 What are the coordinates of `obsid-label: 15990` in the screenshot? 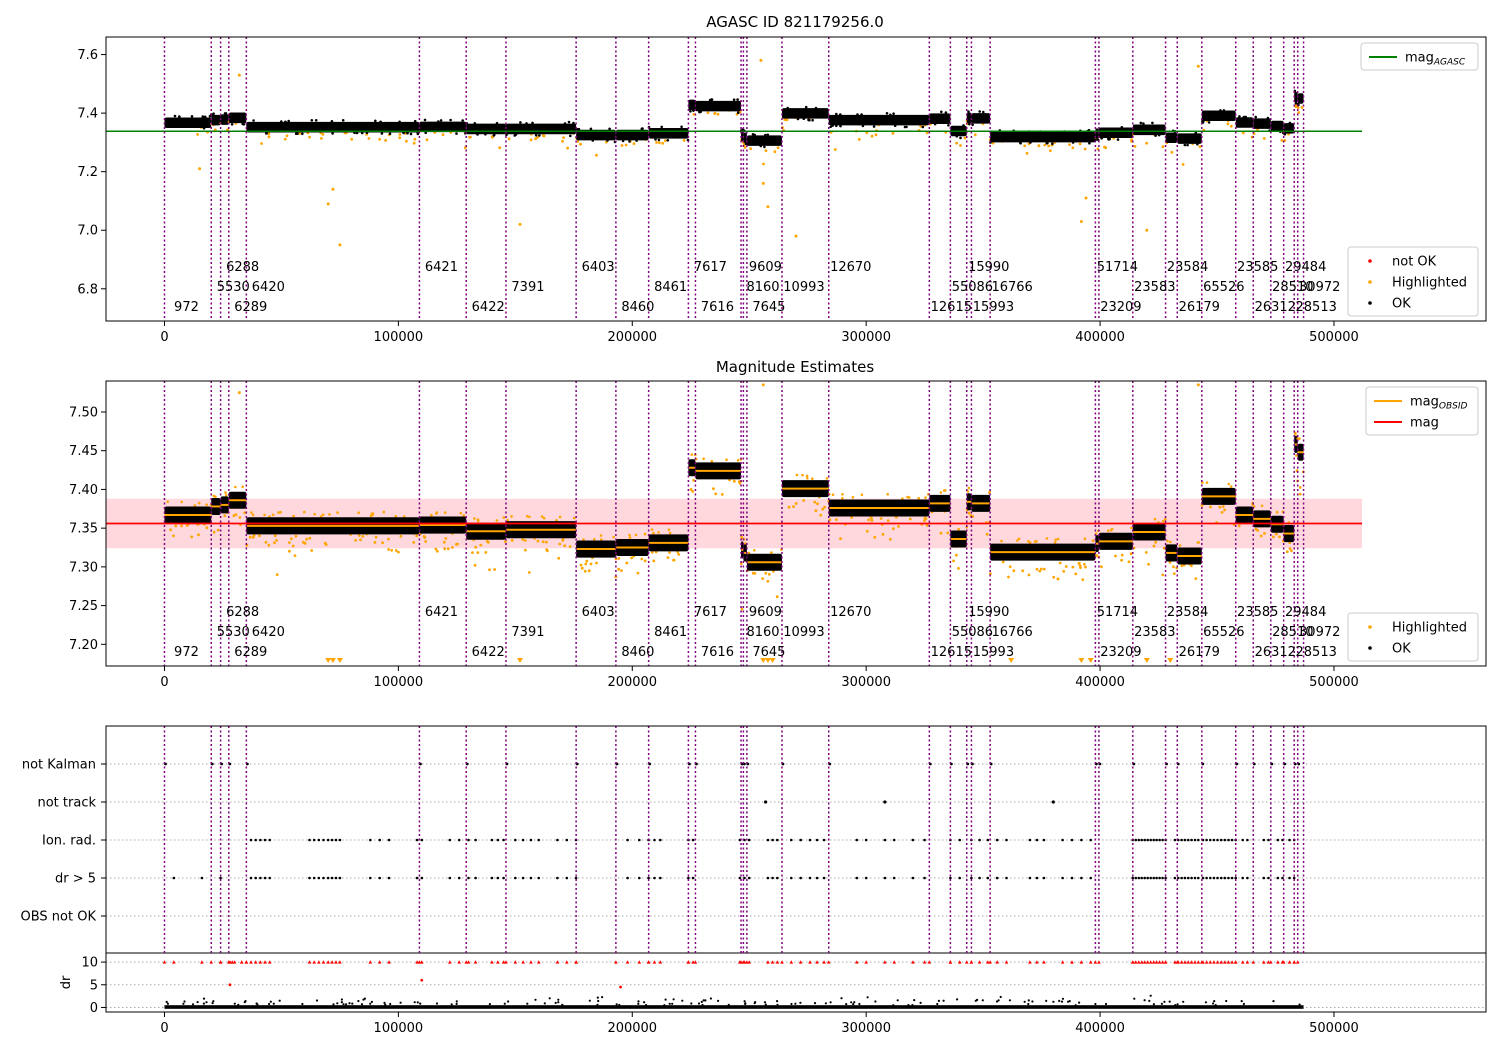 It's located at (988, 267).